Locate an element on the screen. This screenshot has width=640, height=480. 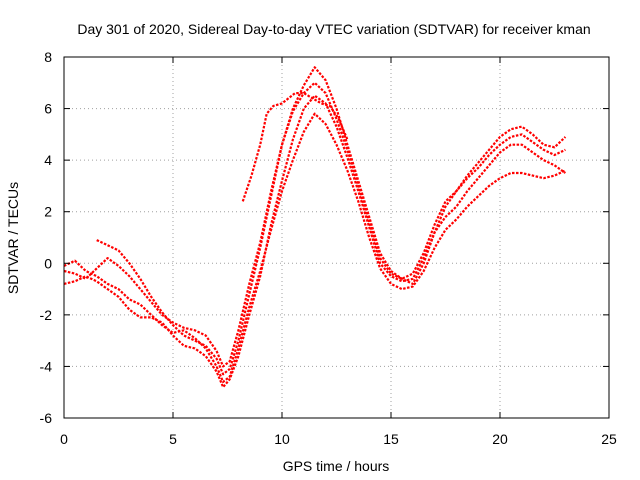
x-tick-label: 0 is located at coordinates (64, 439).